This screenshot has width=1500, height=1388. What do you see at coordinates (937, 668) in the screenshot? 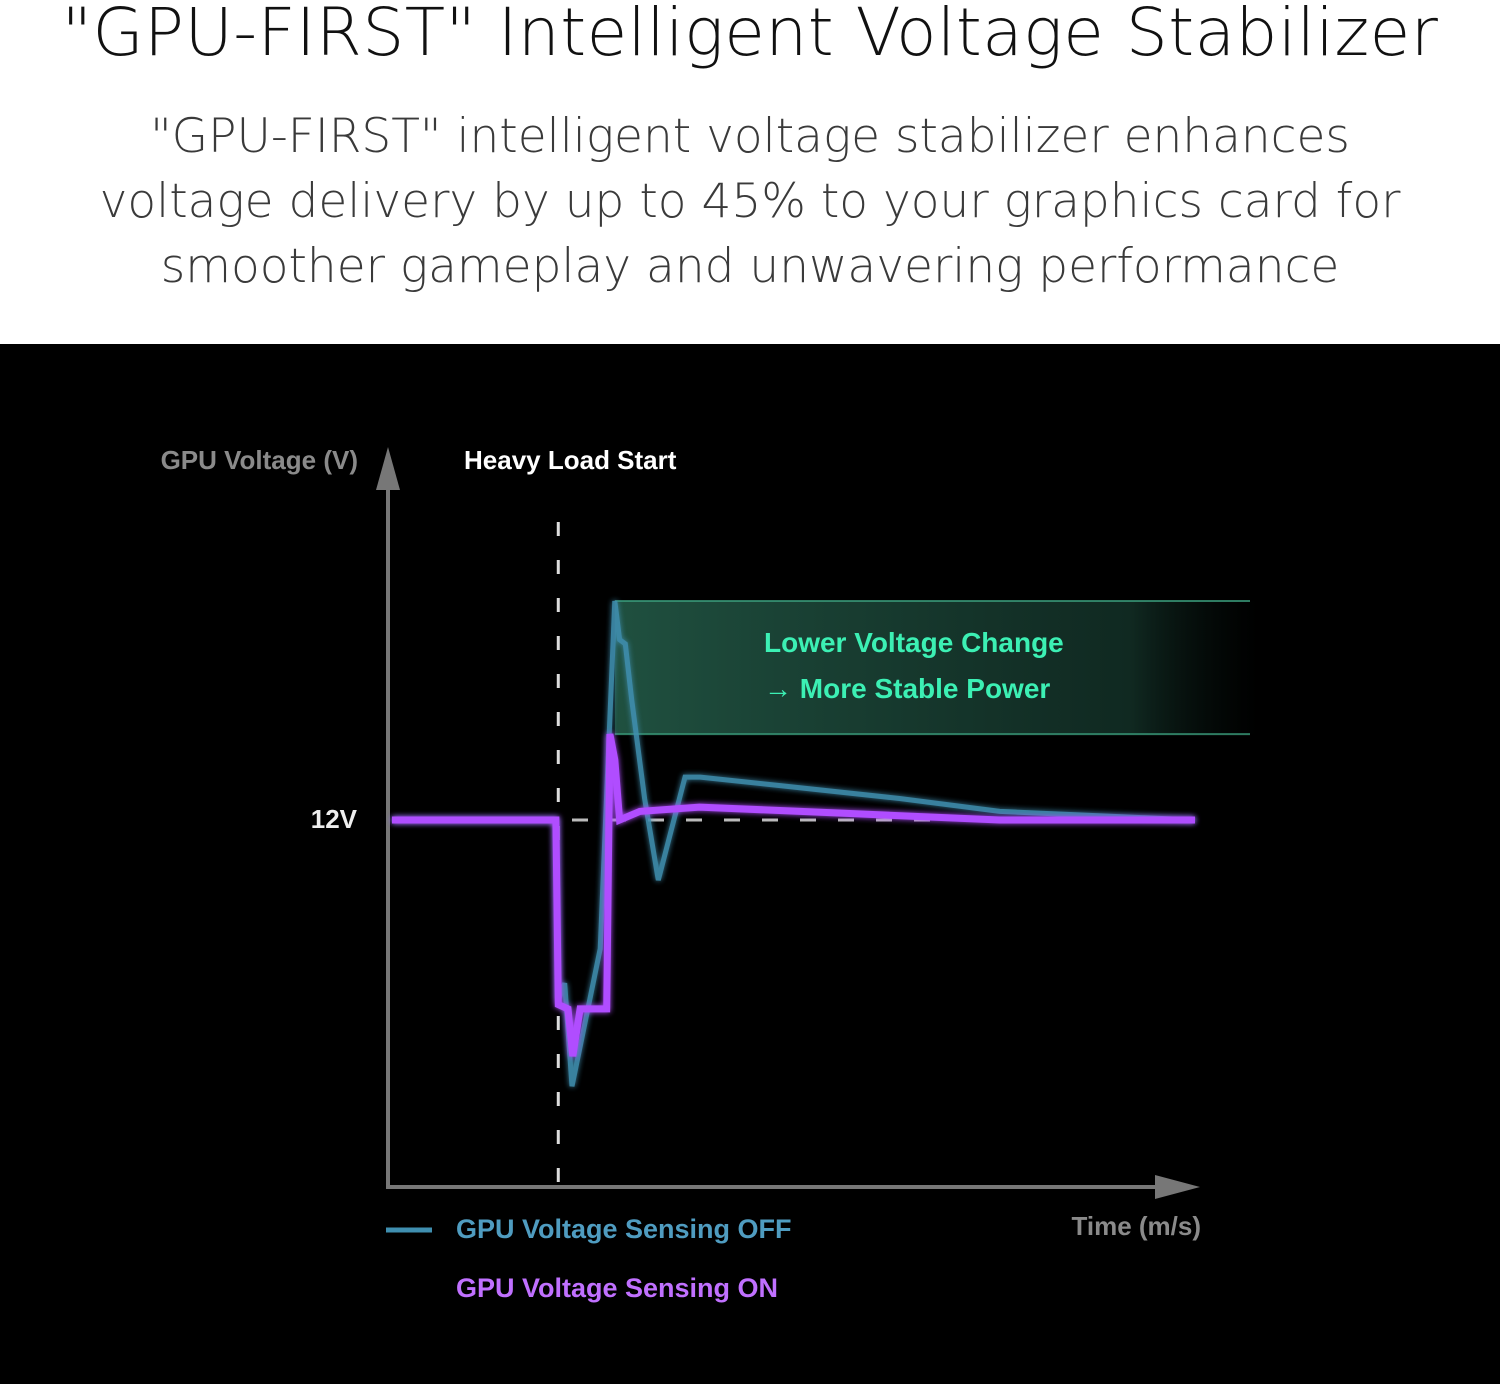
I see `stability-band` at bounding box center [937, 668].